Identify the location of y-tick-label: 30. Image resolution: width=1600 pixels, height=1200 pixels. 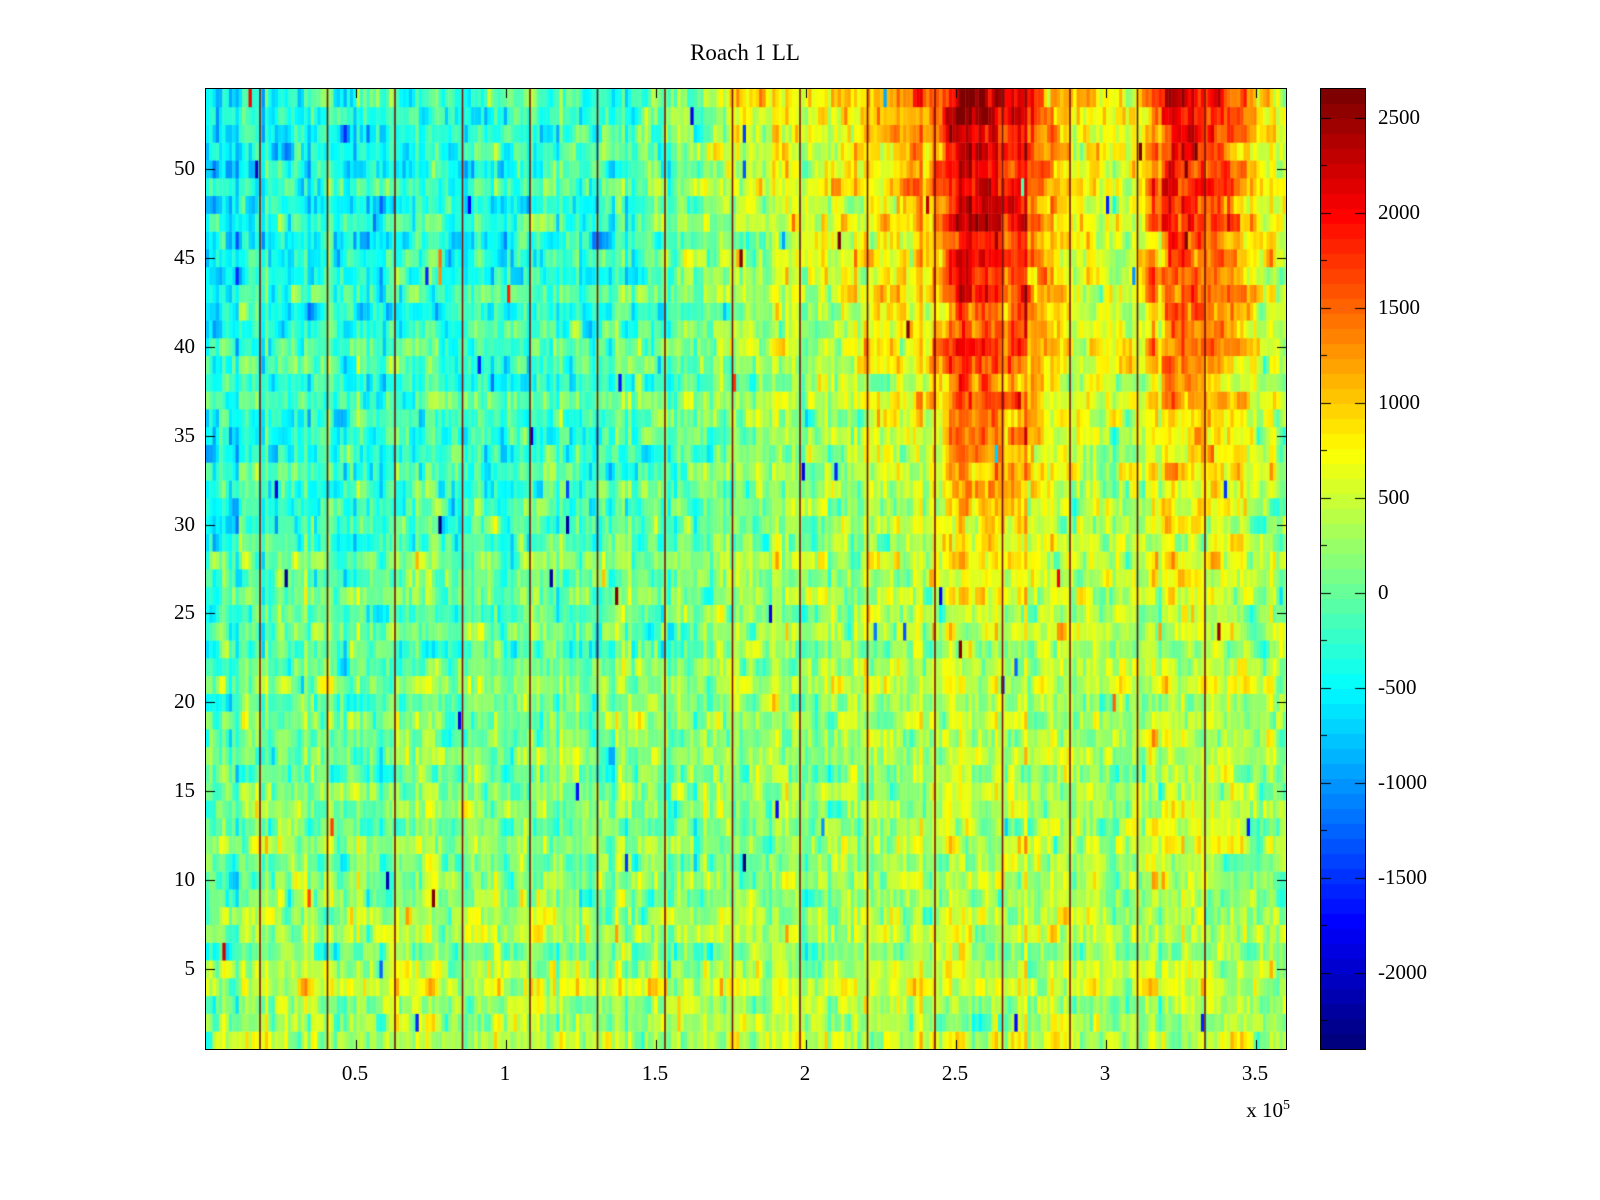
(184, 523).